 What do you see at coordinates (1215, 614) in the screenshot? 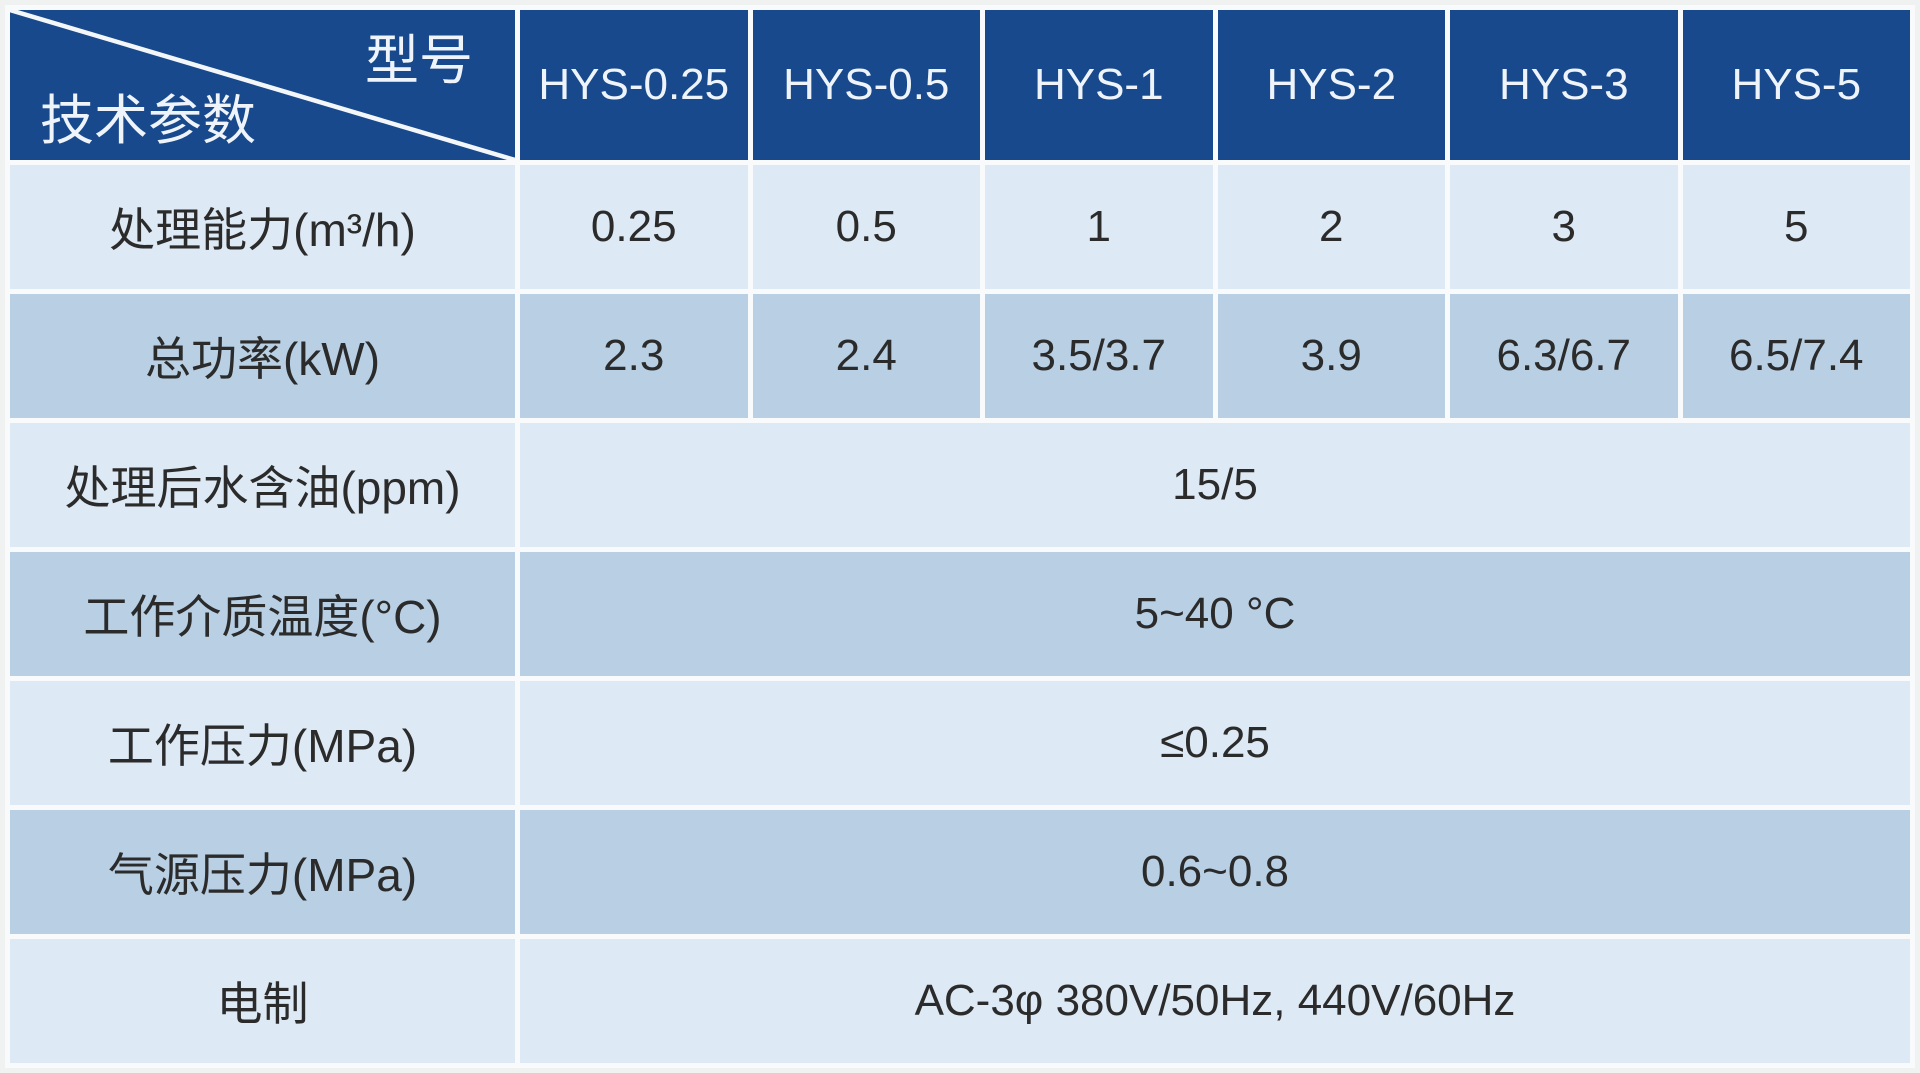
I see `spec-value-merged: 5~40 °C` at bounding box center [1215, 614].